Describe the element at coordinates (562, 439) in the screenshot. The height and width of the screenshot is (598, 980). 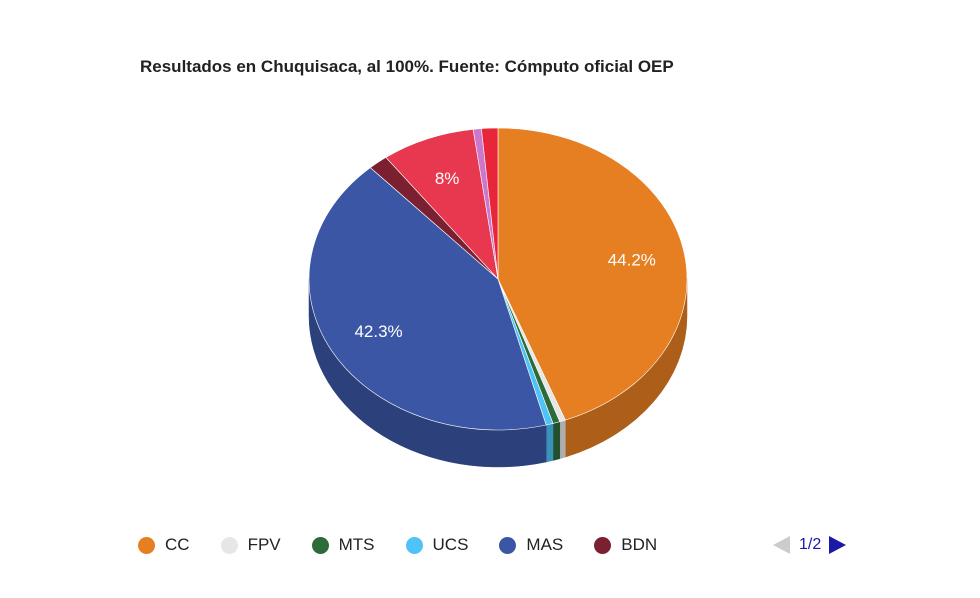
I see `pie-side-fpv` at that location.